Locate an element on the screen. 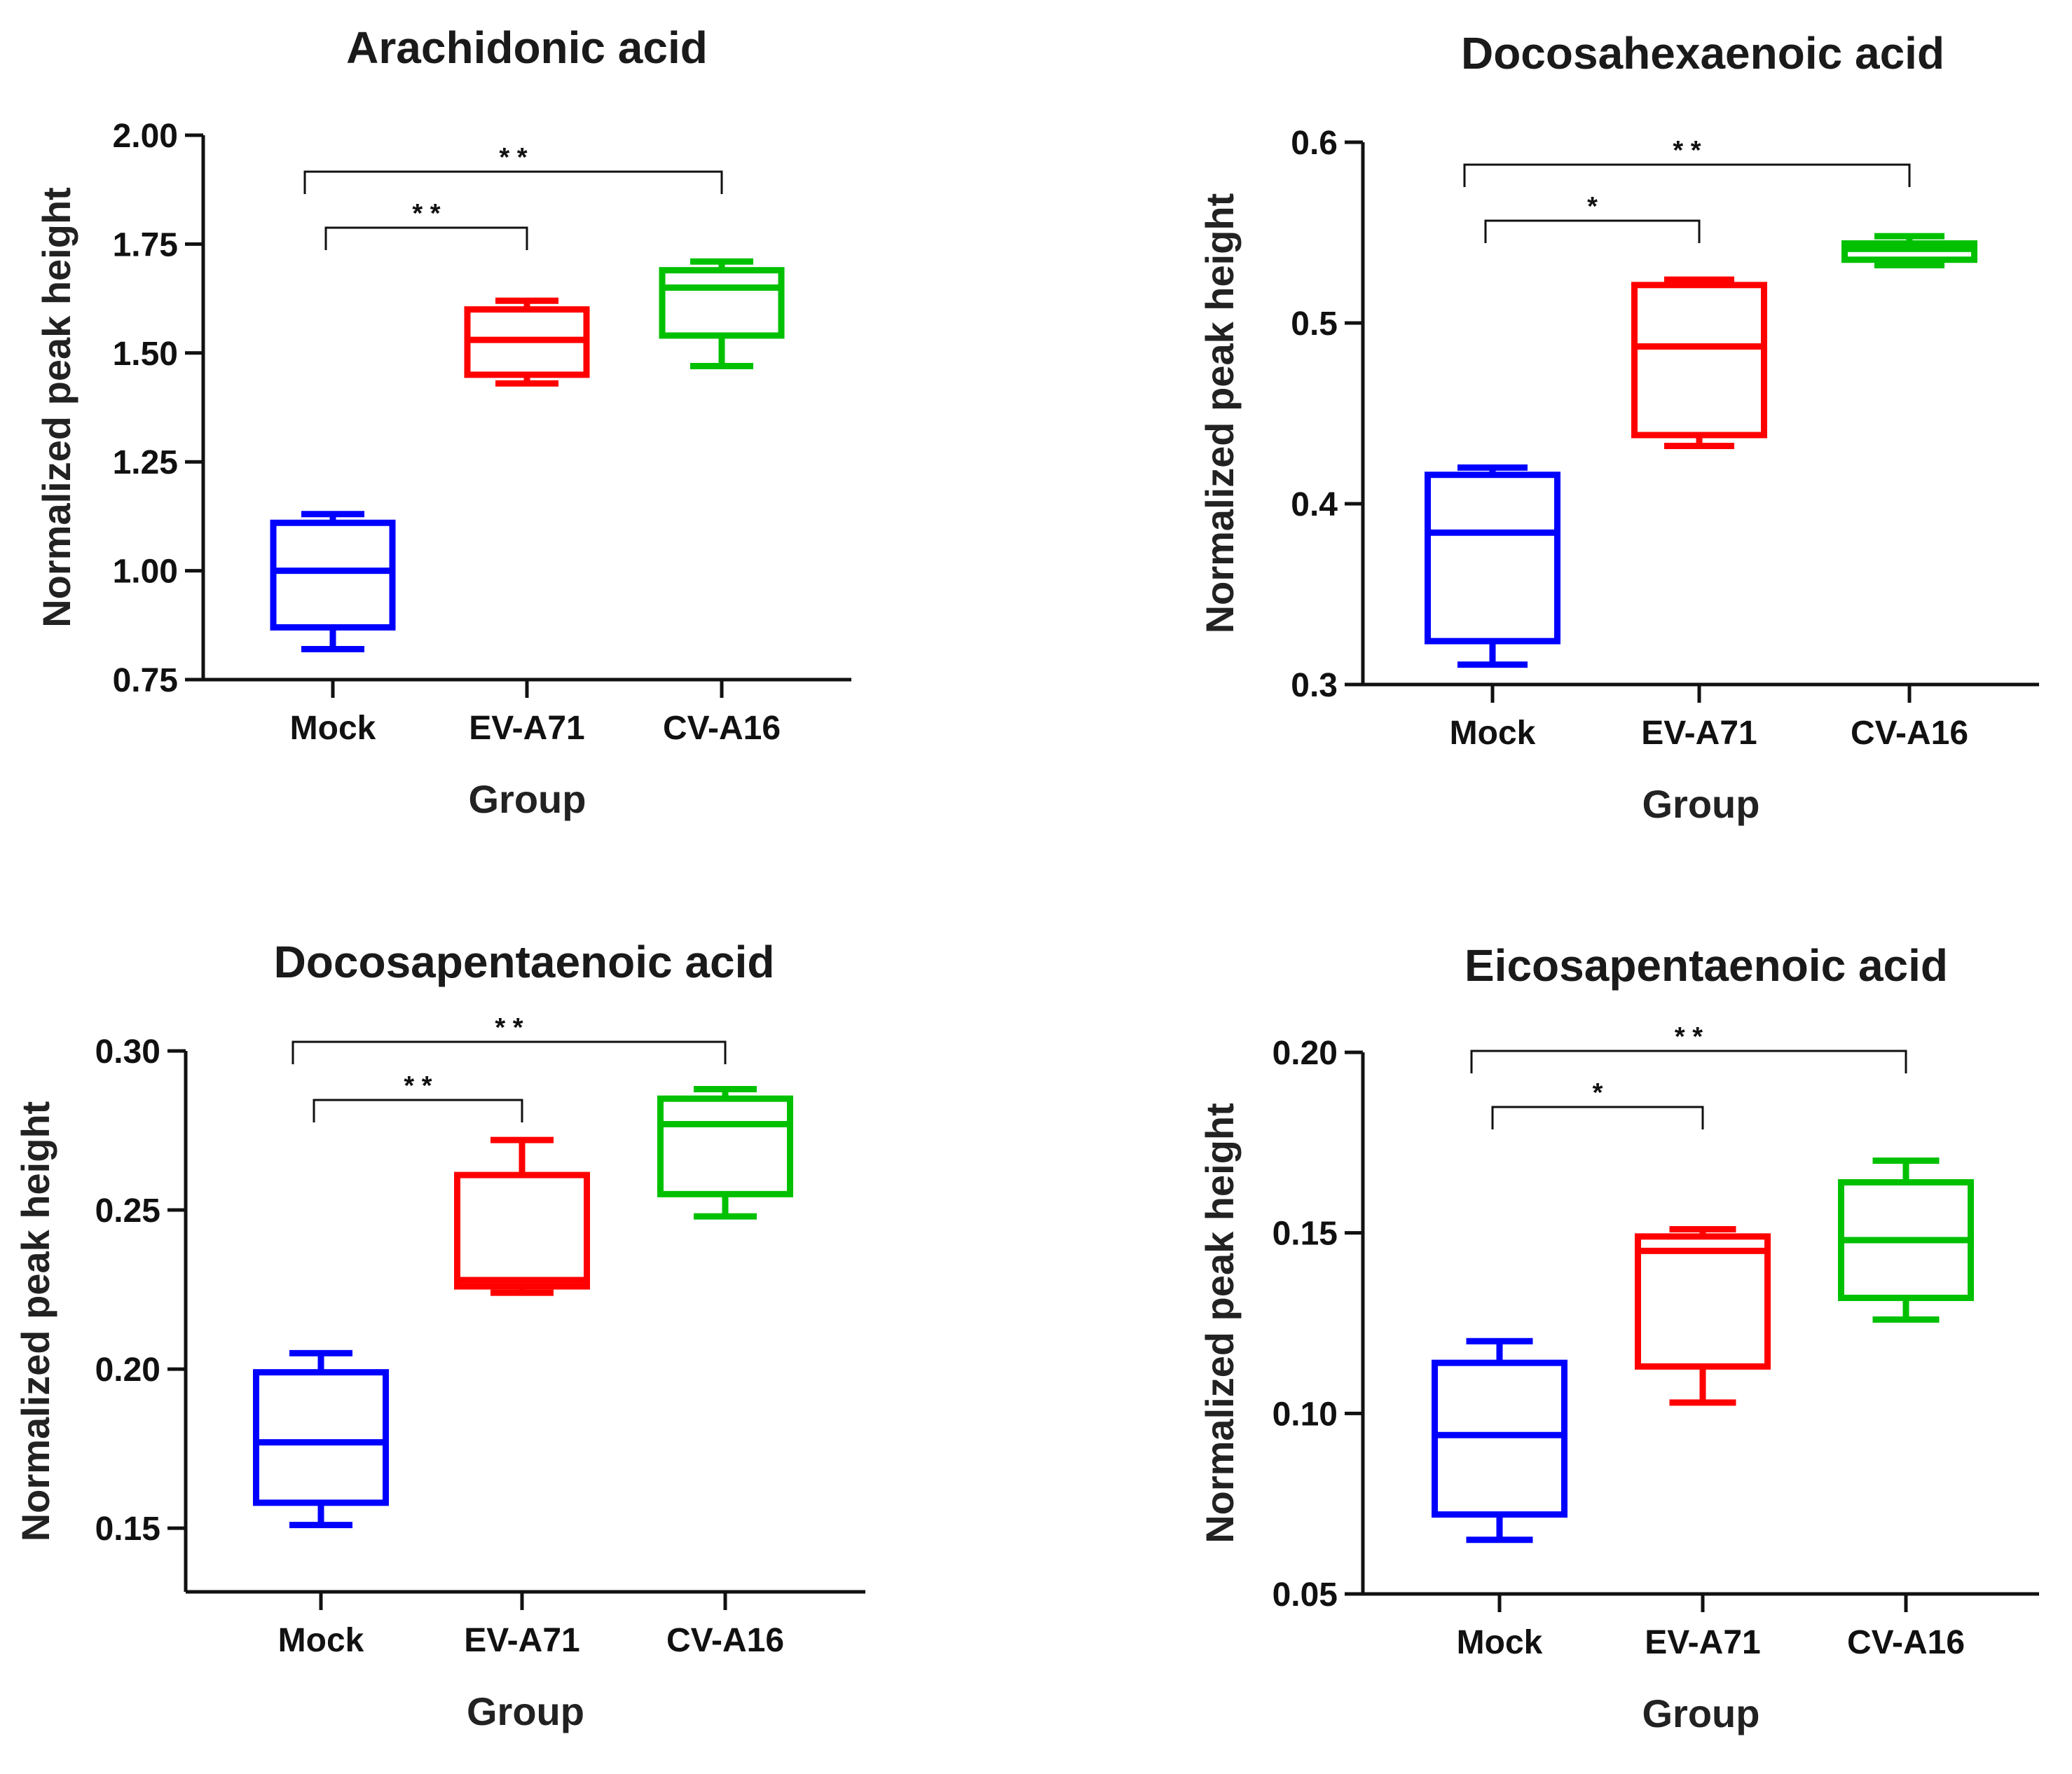  chart-title: Docosahexaenoic acid is located at coordinates (1703, 53).